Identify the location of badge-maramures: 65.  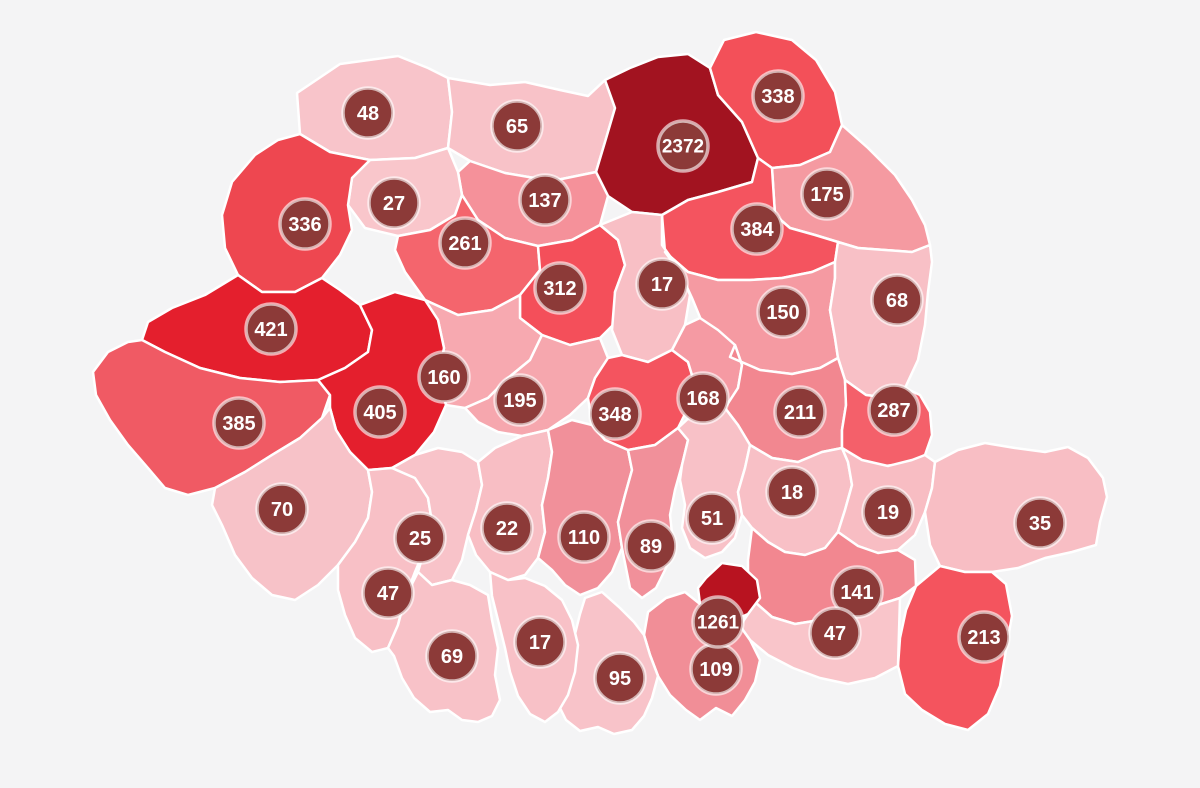
(517, 126).